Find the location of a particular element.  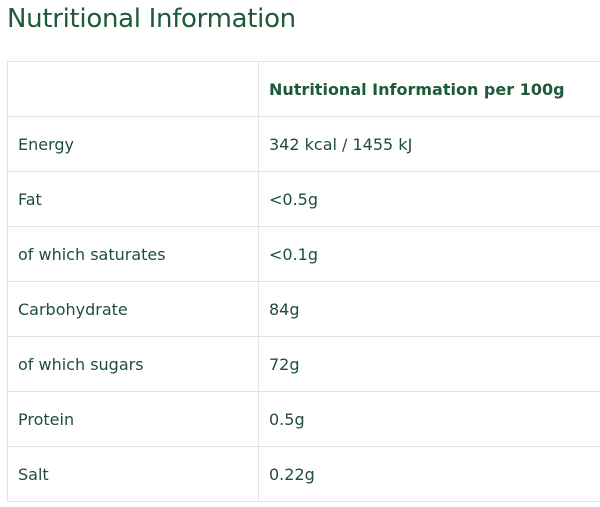

nutrient-value: <0.5g is located at coordinates (429, 199).